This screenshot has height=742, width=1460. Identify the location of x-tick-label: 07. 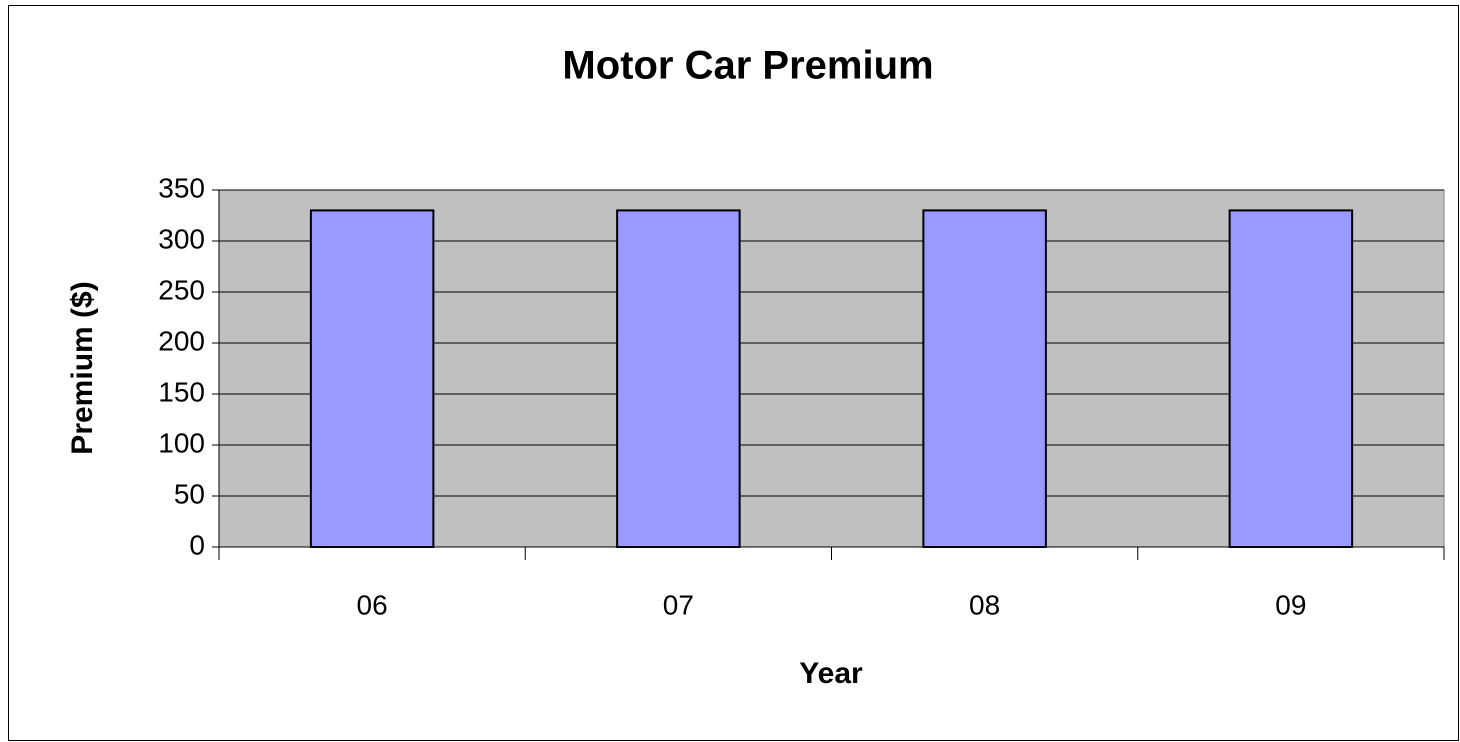
(678, 604).